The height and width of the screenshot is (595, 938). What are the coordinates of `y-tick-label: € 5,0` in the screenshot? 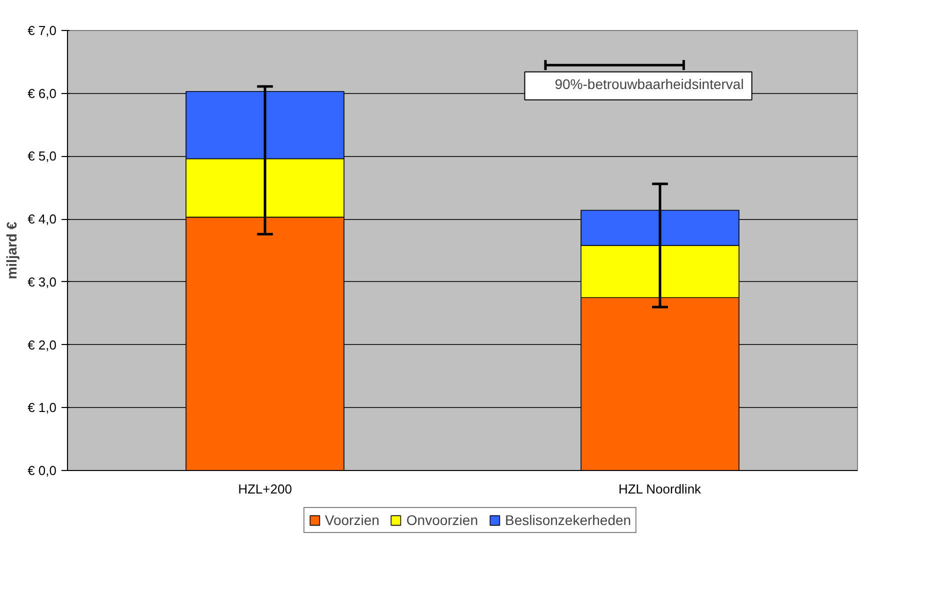 It's located at (42, 156).